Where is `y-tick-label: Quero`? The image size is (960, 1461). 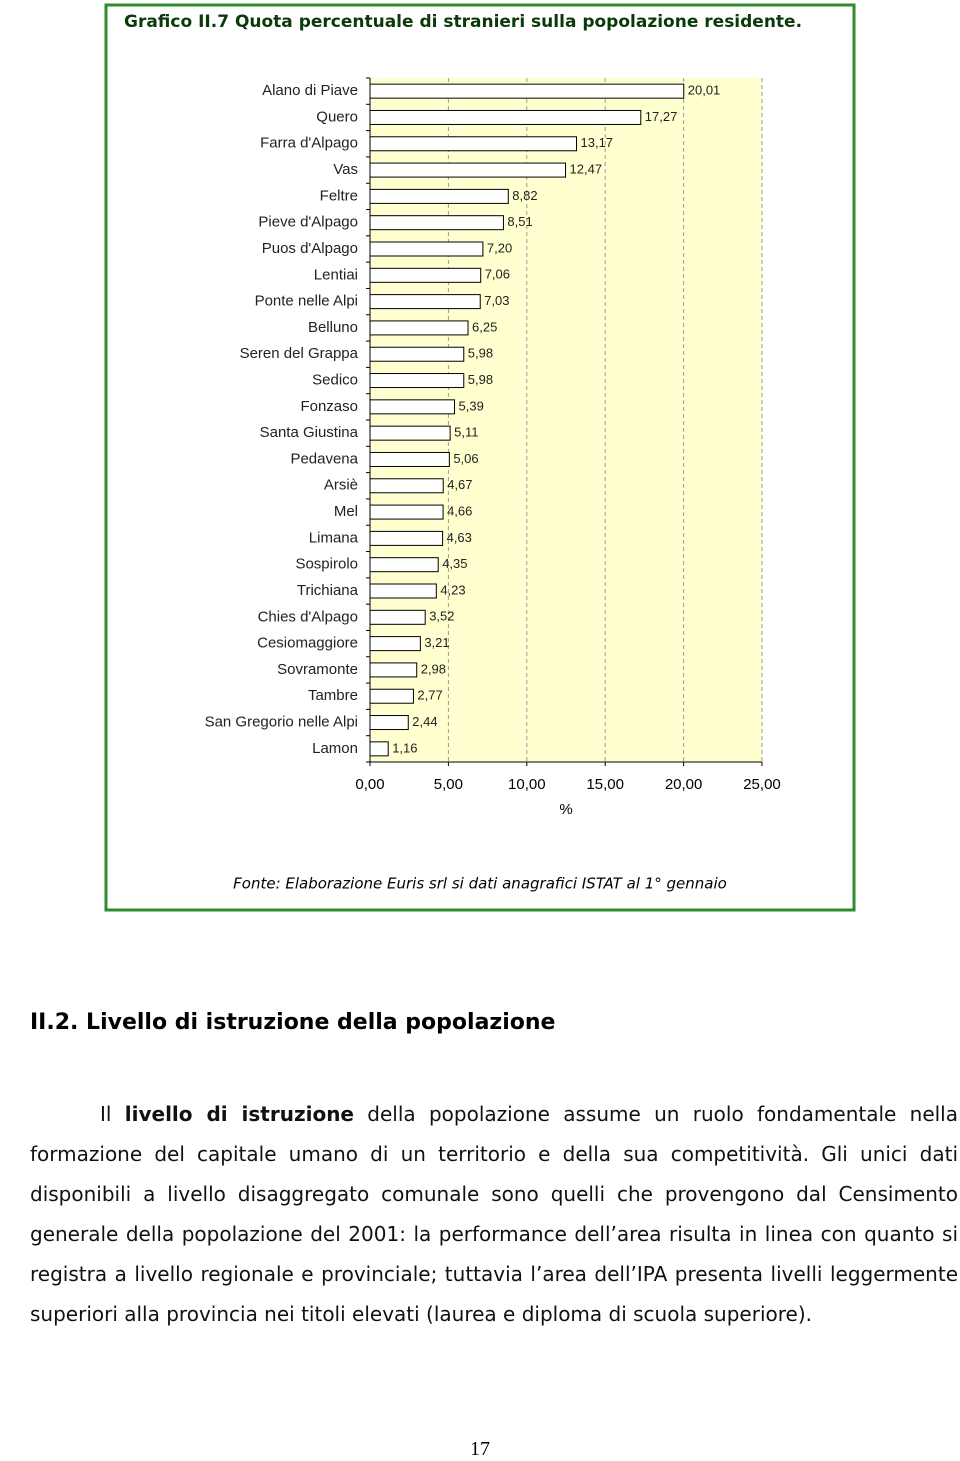
y-tick-label: Quero is located at coordinates (337, 116).